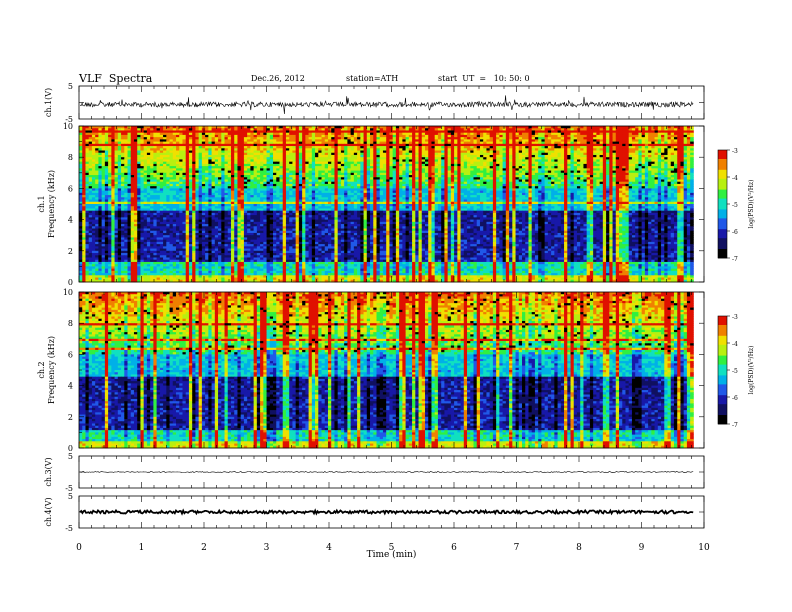 The width and height of the screenshot is (792, 612). What do you see at coordinates (142, 548) in the screenshot?
I see `x-tick-label: 1` at bounding box center [142, 548].